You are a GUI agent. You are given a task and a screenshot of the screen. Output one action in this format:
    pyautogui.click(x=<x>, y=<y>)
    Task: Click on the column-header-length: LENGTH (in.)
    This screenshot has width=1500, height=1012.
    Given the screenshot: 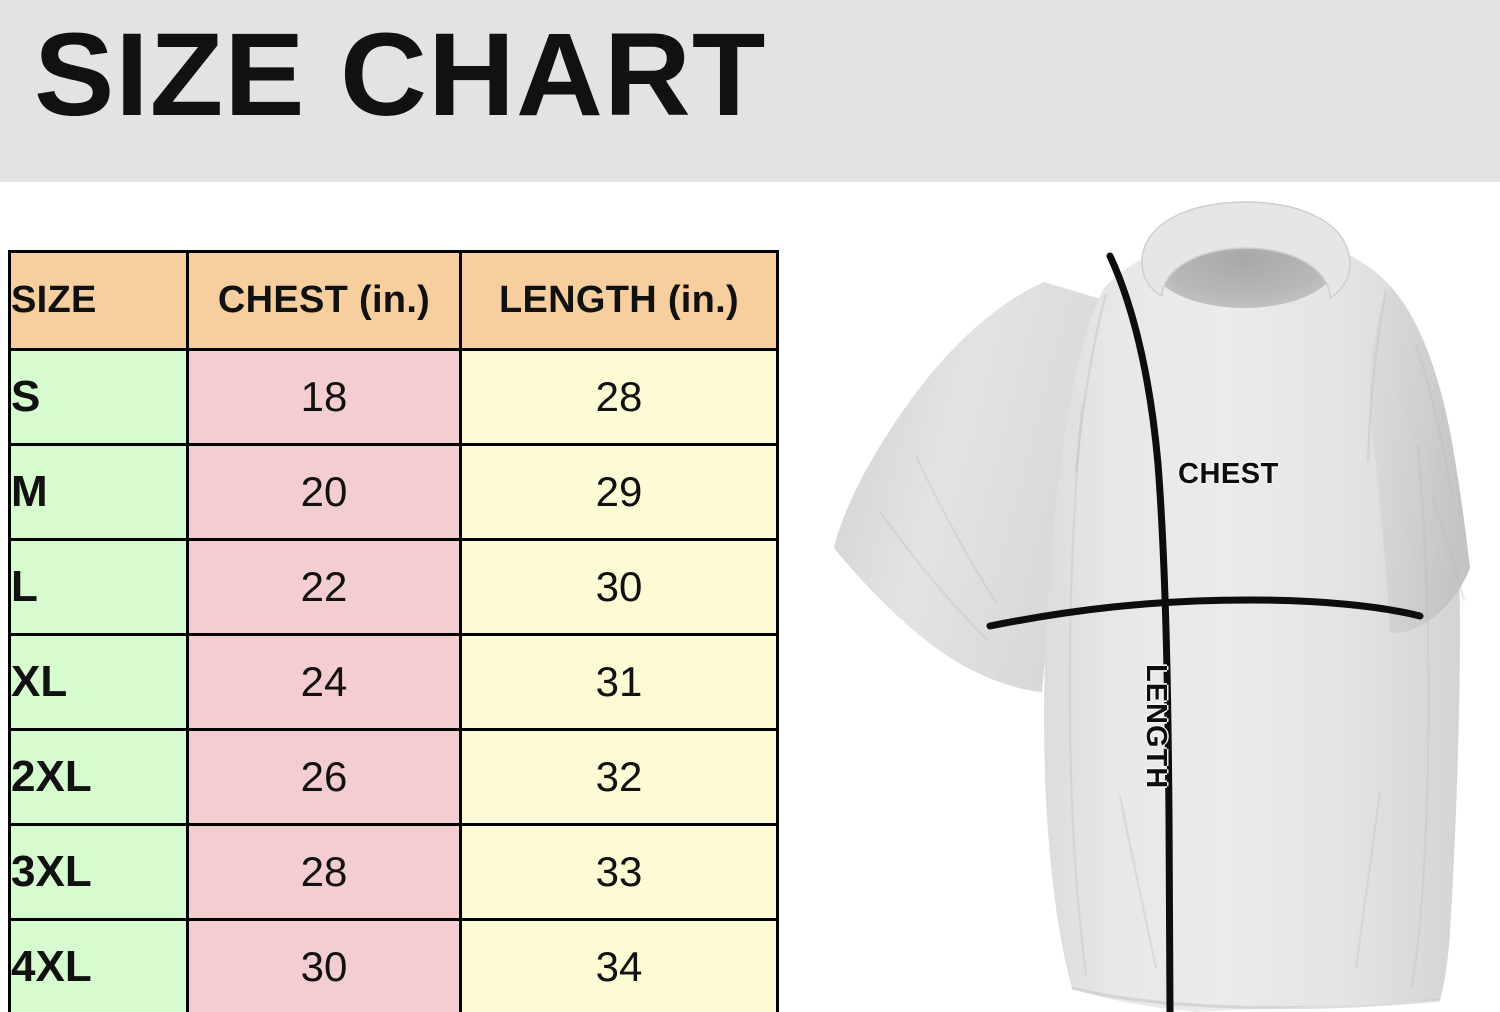 What is the action you would take?
    pyautogui.click(x=619, y=300)
    